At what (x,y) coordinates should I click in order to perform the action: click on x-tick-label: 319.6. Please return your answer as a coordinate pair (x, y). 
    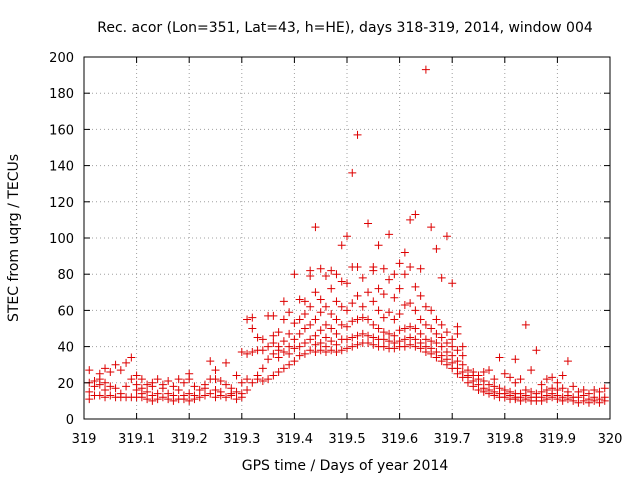
    Looking at the image, I should click on (399, 439).